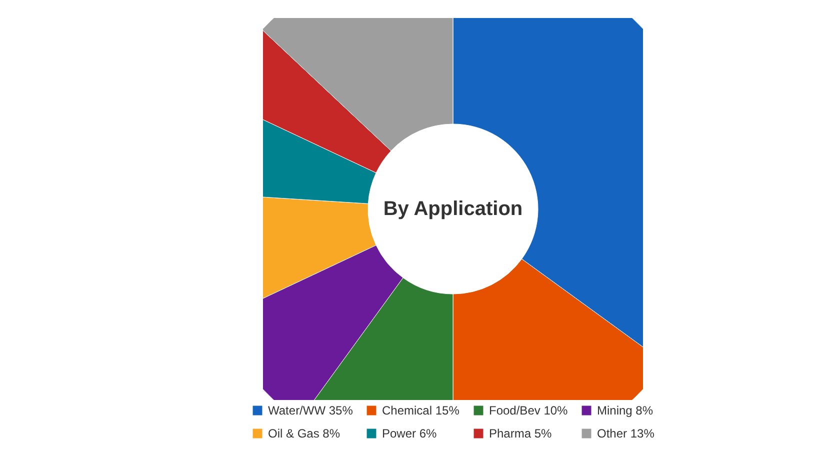  I want to click on legend-label: Oil & Gas 8%, so click(304, 433).